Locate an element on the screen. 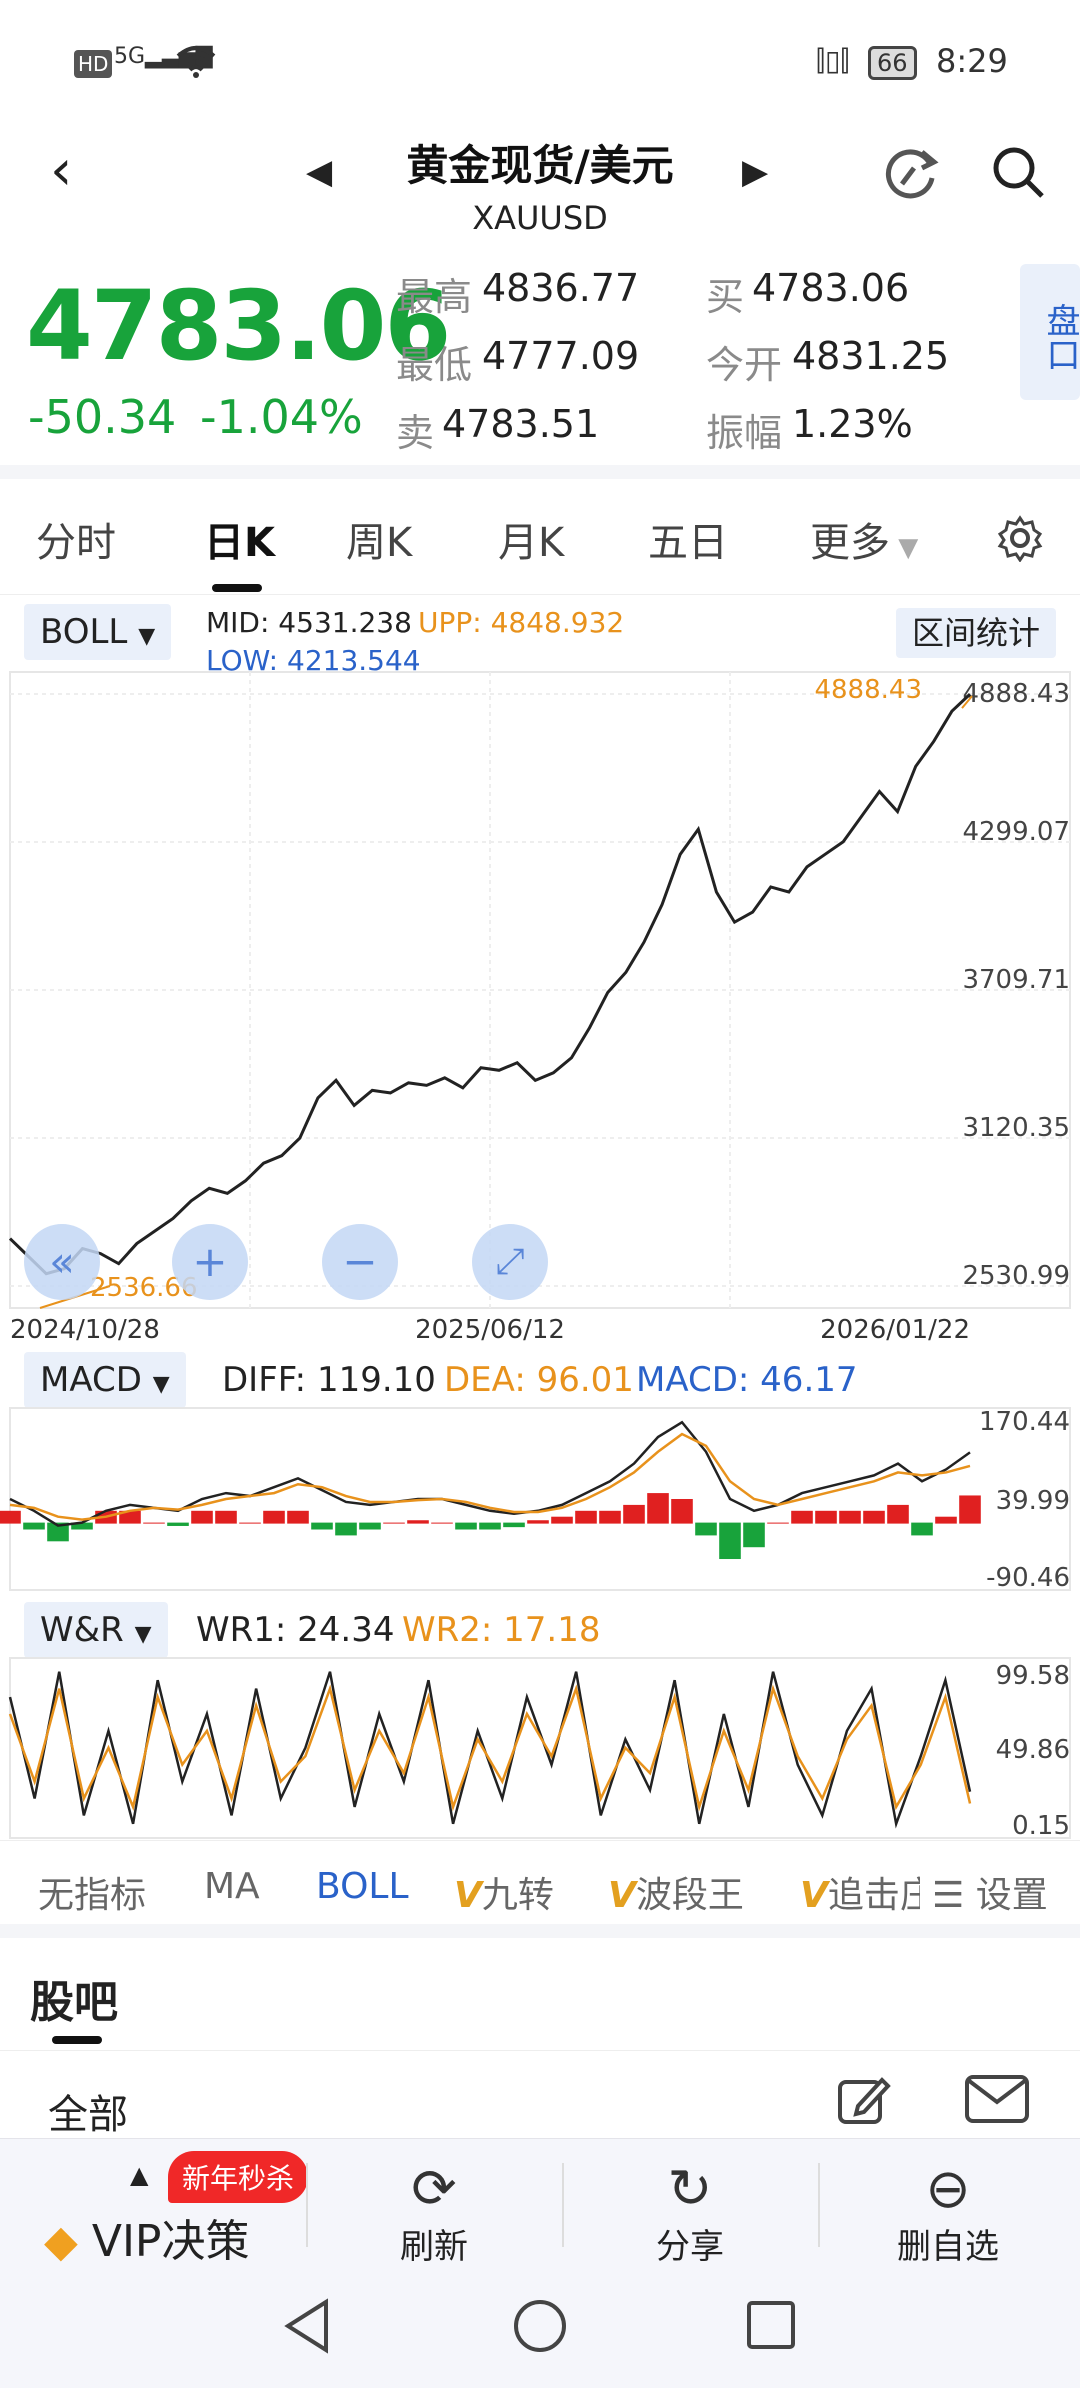  indicator-jiuzhuan: V九转 is located at coordinates (504, 1892).